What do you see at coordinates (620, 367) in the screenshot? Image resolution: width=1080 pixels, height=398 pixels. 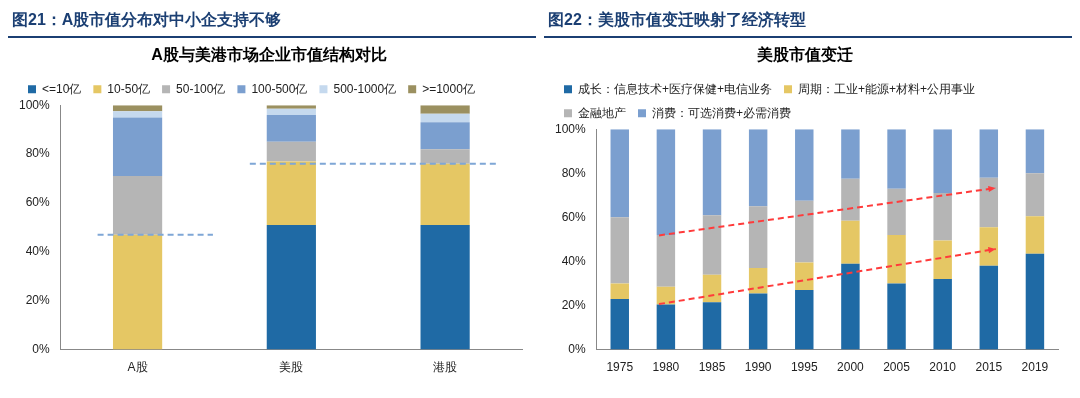 I see `x-tick-label: 1975` at bounding box center [620, 367].